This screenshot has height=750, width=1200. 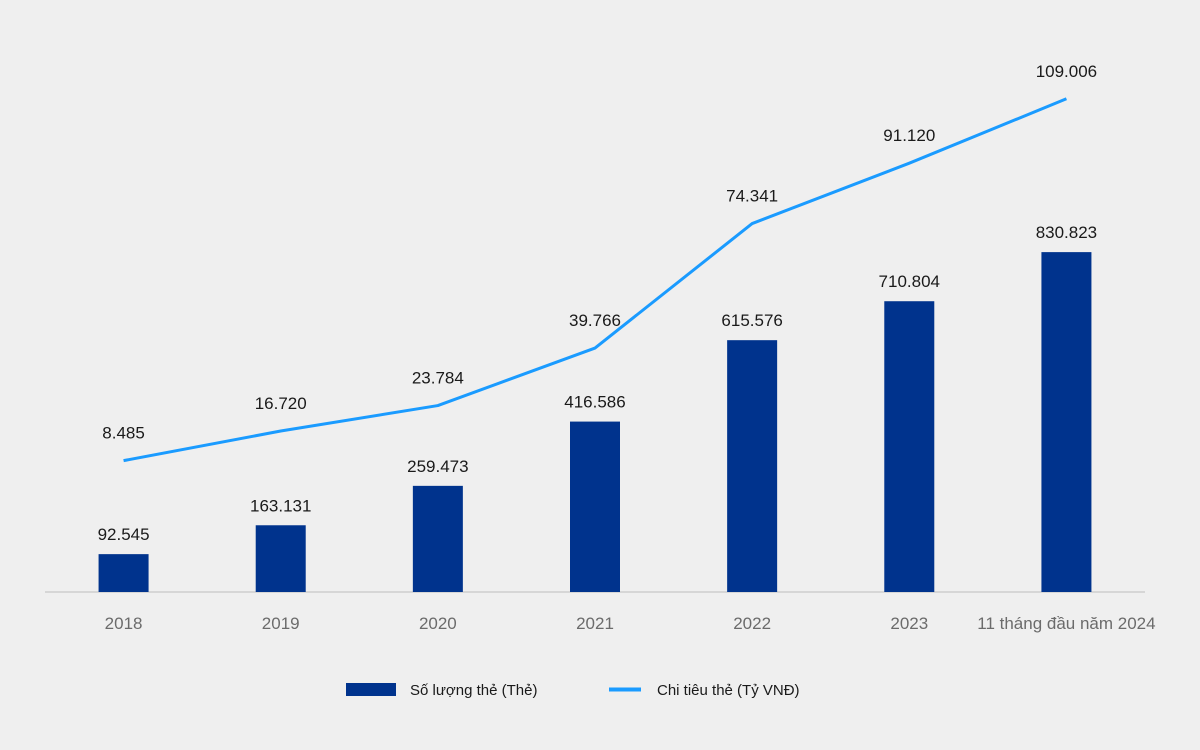 What do you see at coordinates (280, 505) in the screenshot?
I see `bar-data-label: 163.131` at bounding box center [280, 505].